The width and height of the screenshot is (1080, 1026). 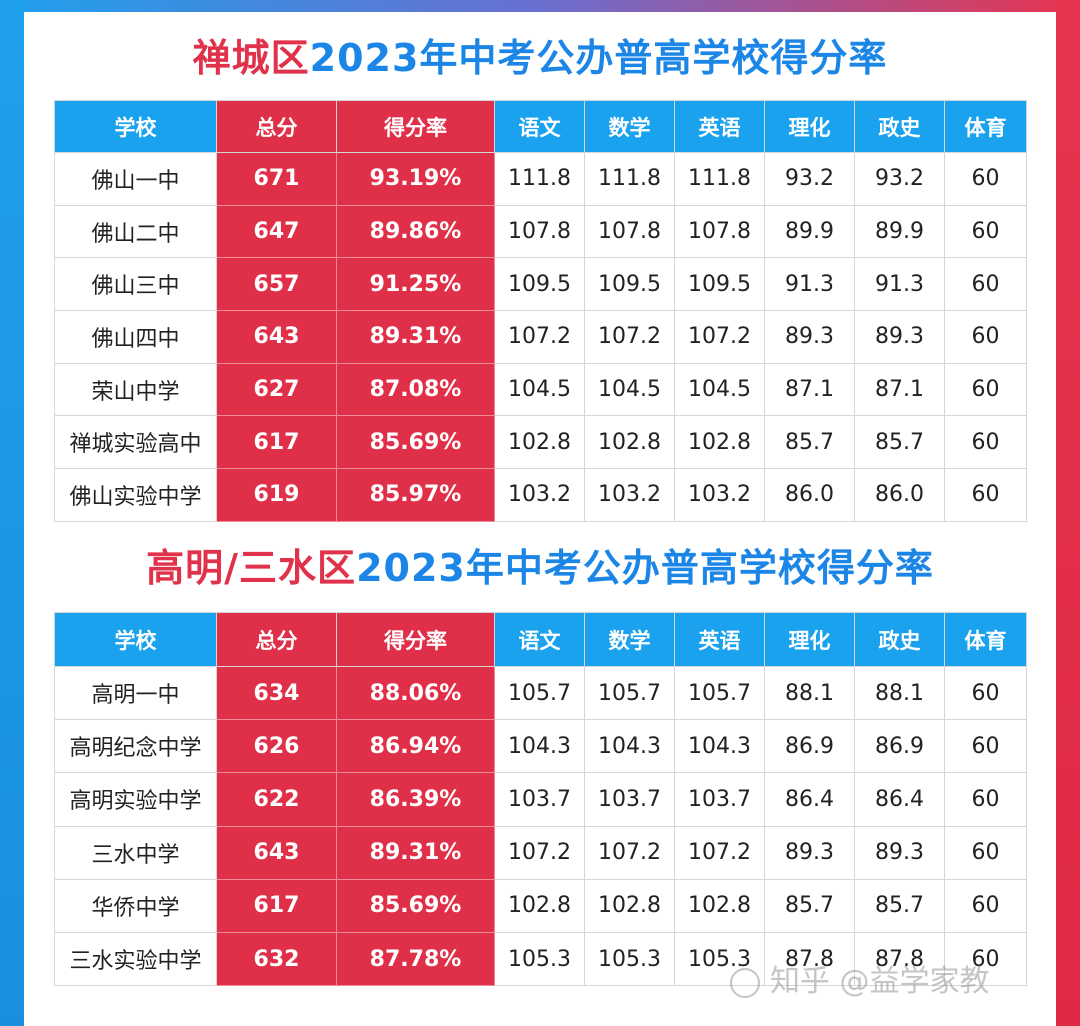 I want to click on watermark: 知乎 @益学家教, so click(x=896, y=982).